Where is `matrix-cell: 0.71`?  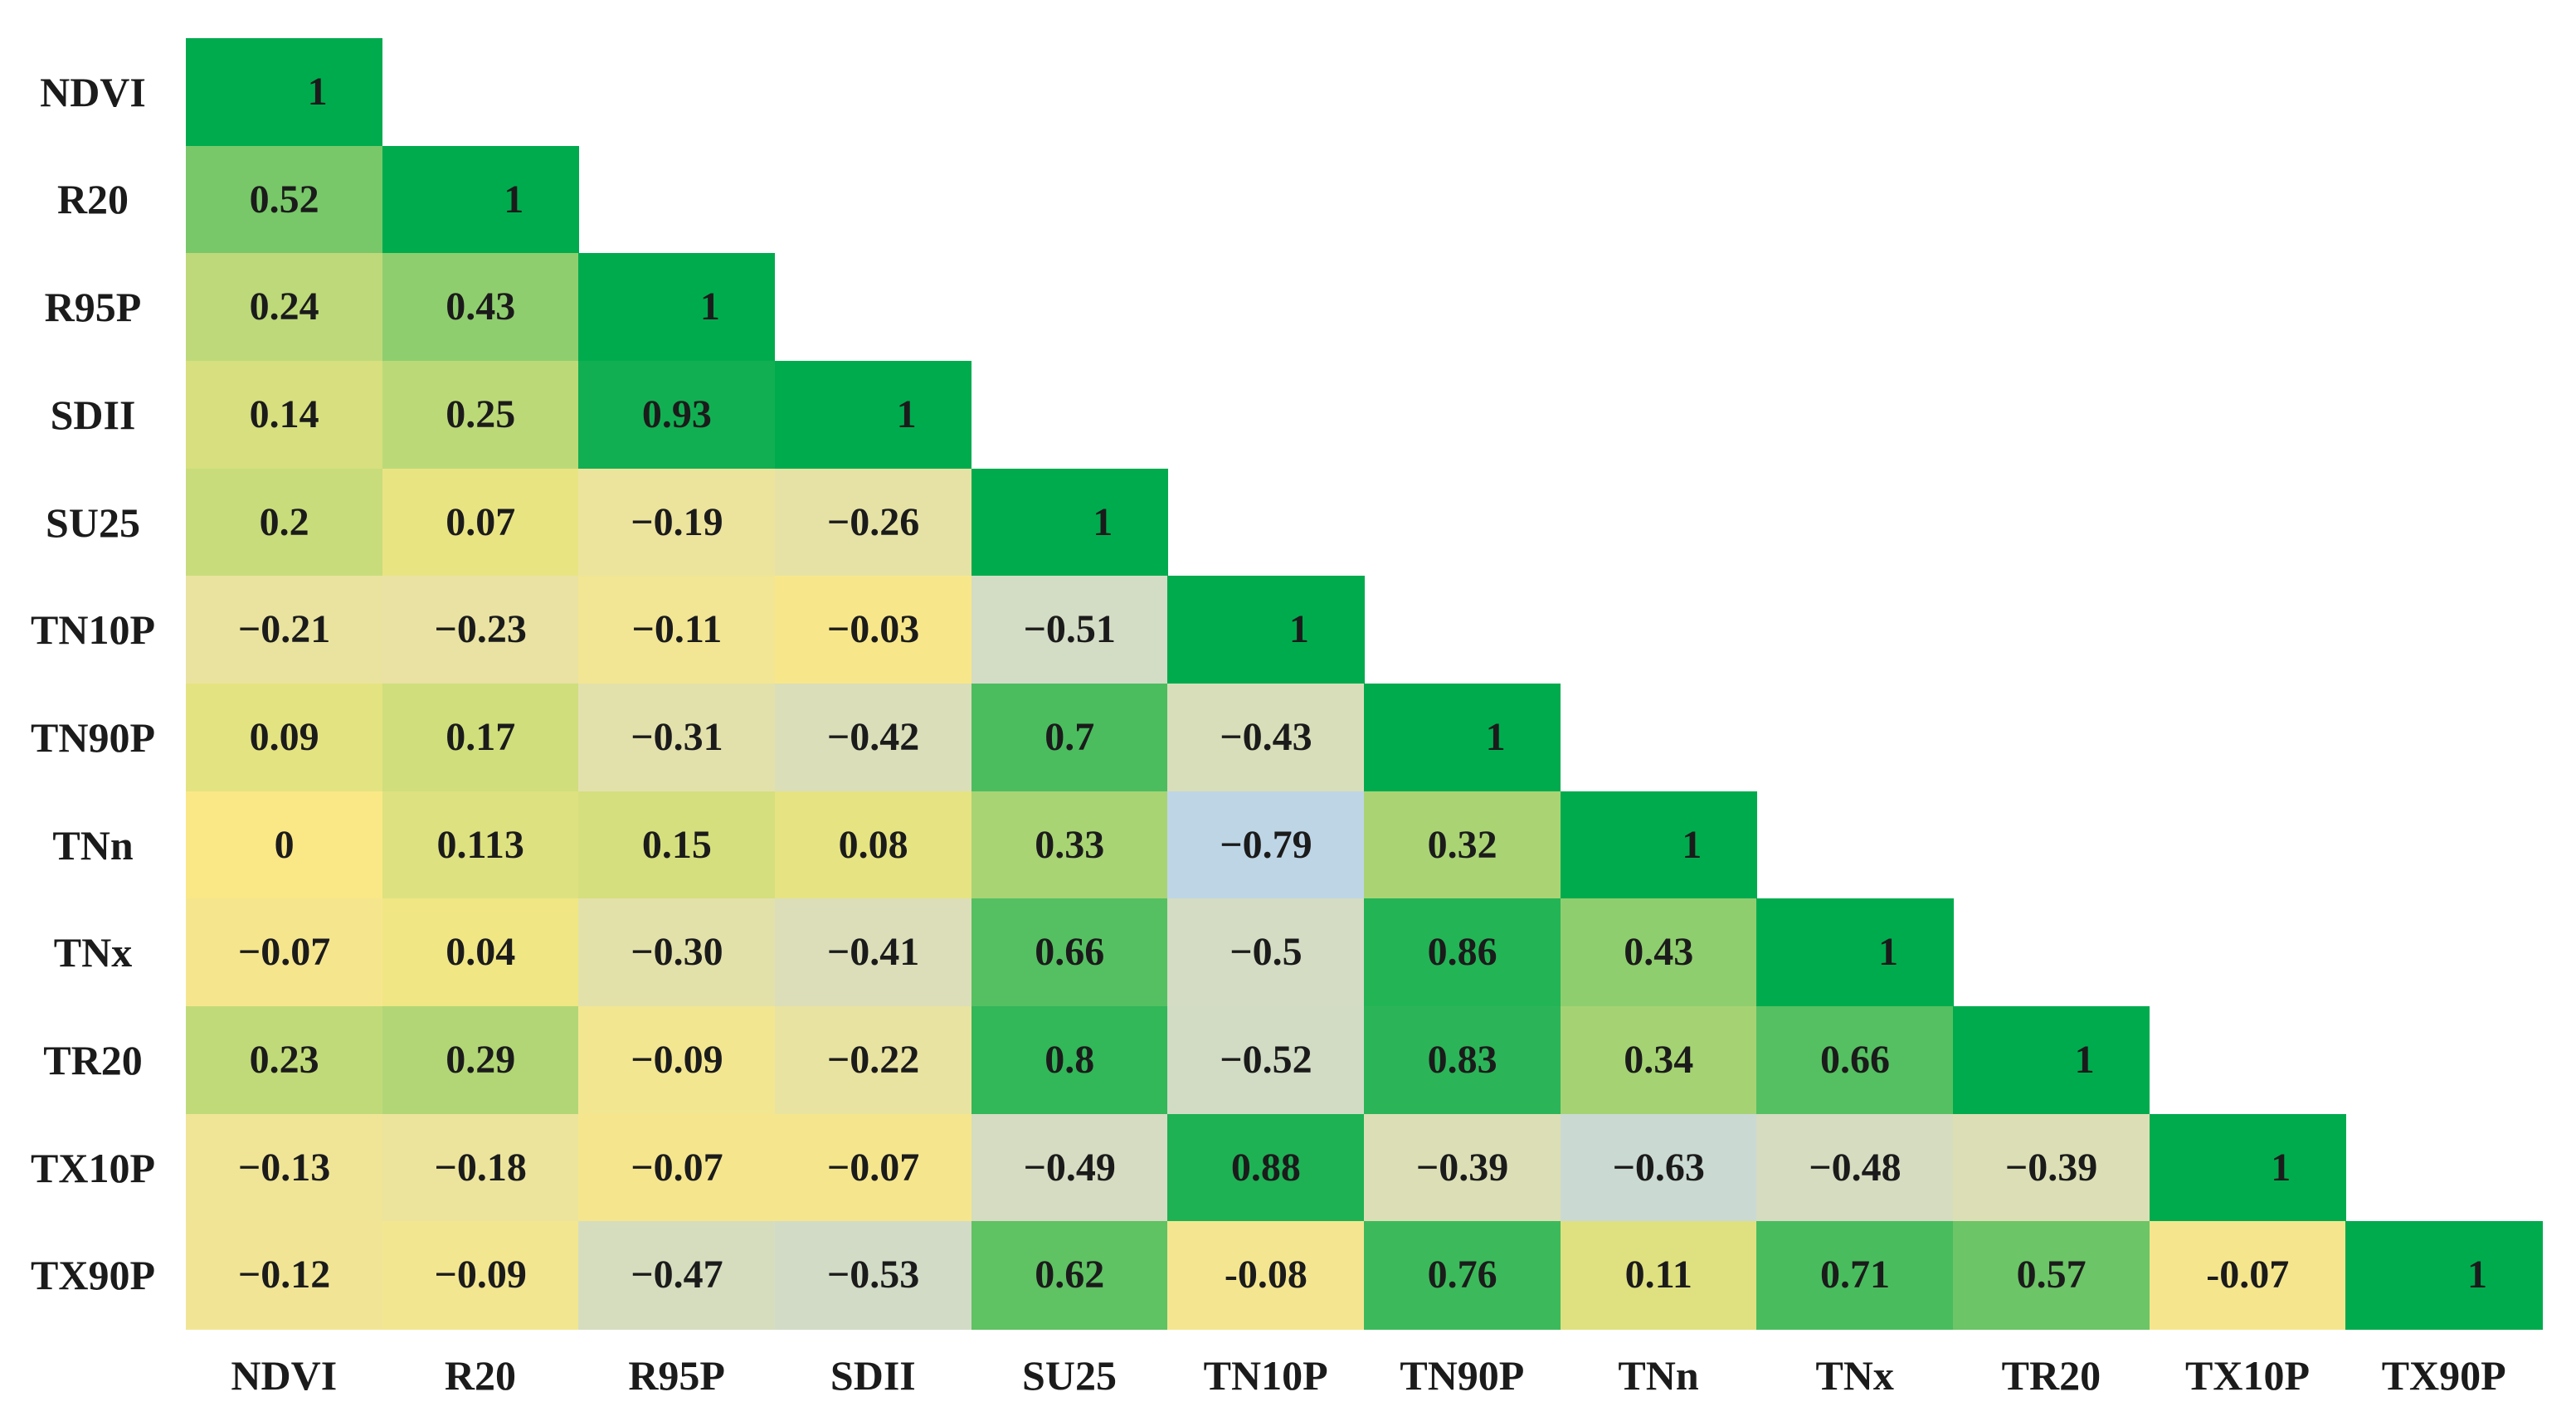
matrix-cell: 0.71 is located at coordinates (1855, 1276).